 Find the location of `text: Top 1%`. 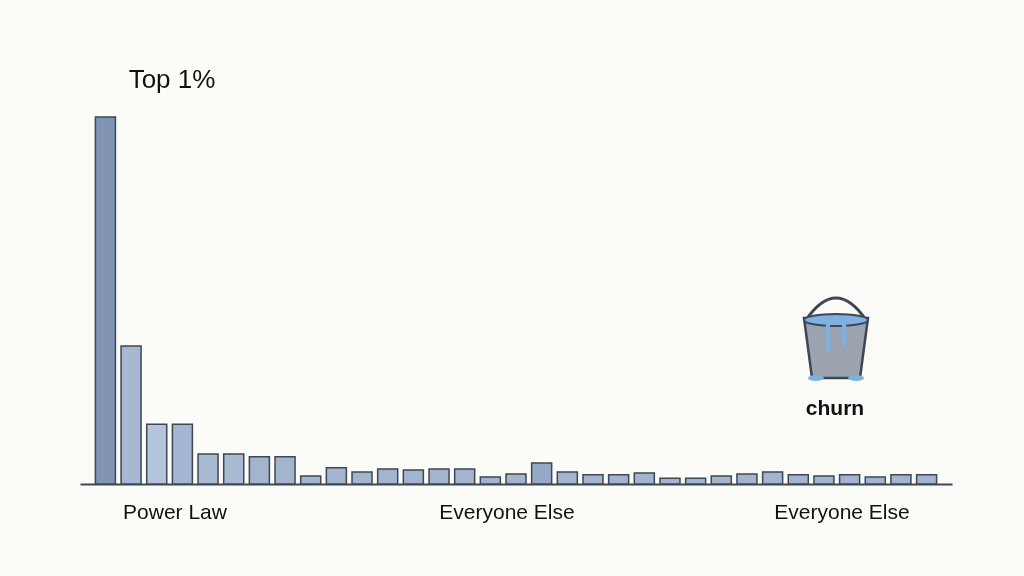

text: Top 1% is located at coordinates (172, 79).